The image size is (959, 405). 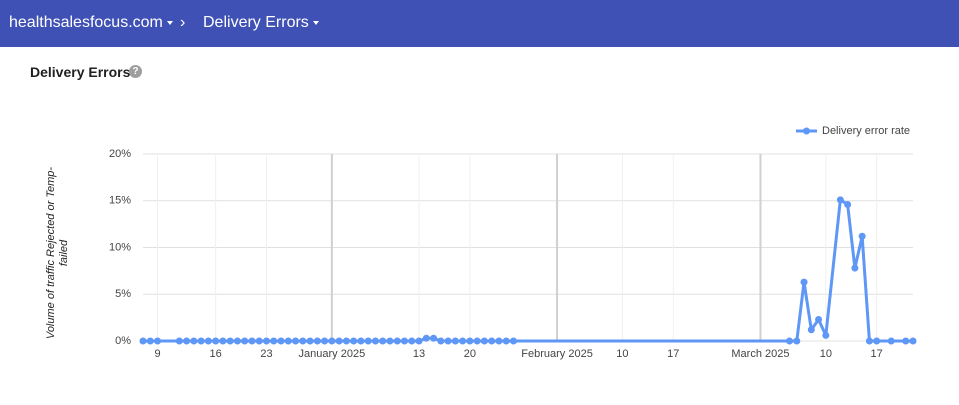 I want to click on y-tick-label: 0%, so click(x=123, y=341).